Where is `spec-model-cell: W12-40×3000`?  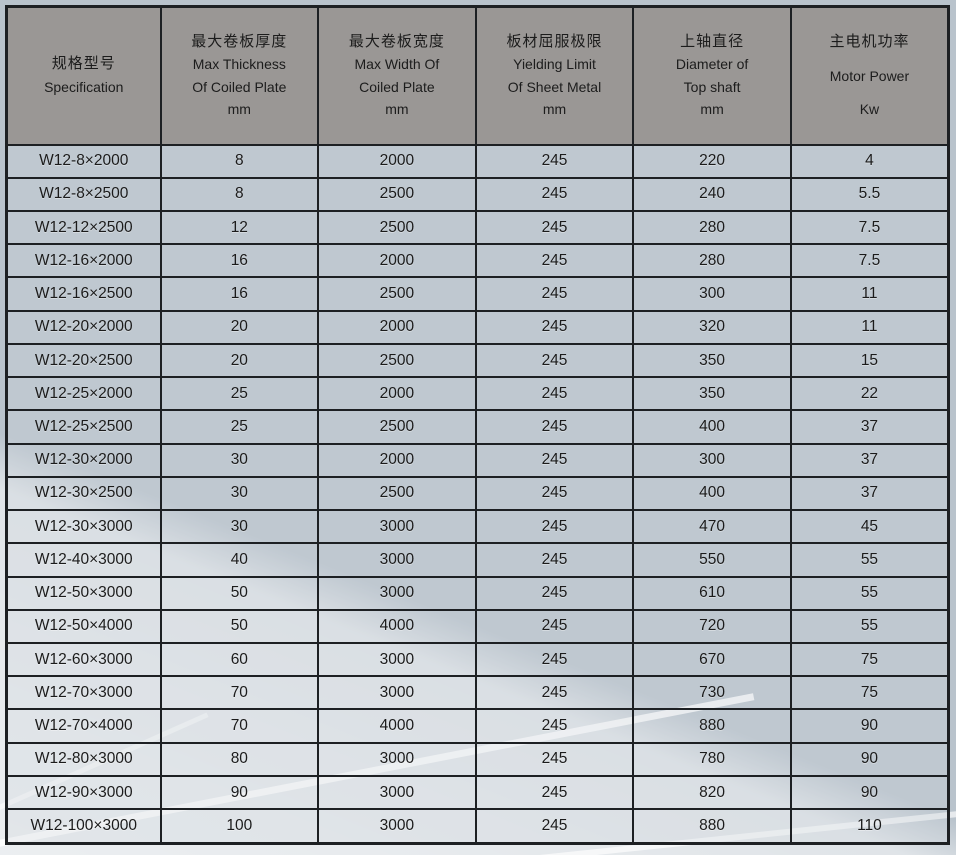 spec-model-cell: W12-40×3000 is located at coordinates (83, 560).